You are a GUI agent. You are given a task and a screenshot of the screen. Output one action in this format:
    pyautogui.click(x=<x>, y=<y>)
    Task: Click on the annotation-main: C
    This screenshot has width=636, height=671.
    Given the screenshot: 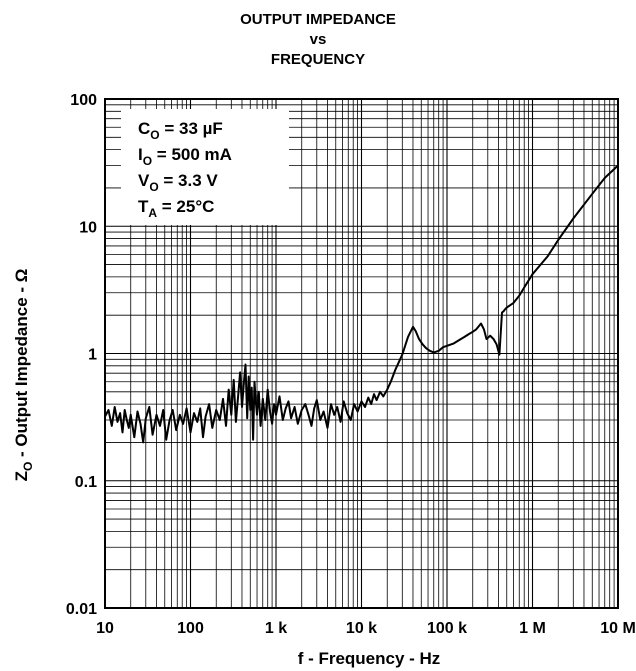 What is the action you would take?
    pyautogui.click(x=144, y=128)
    